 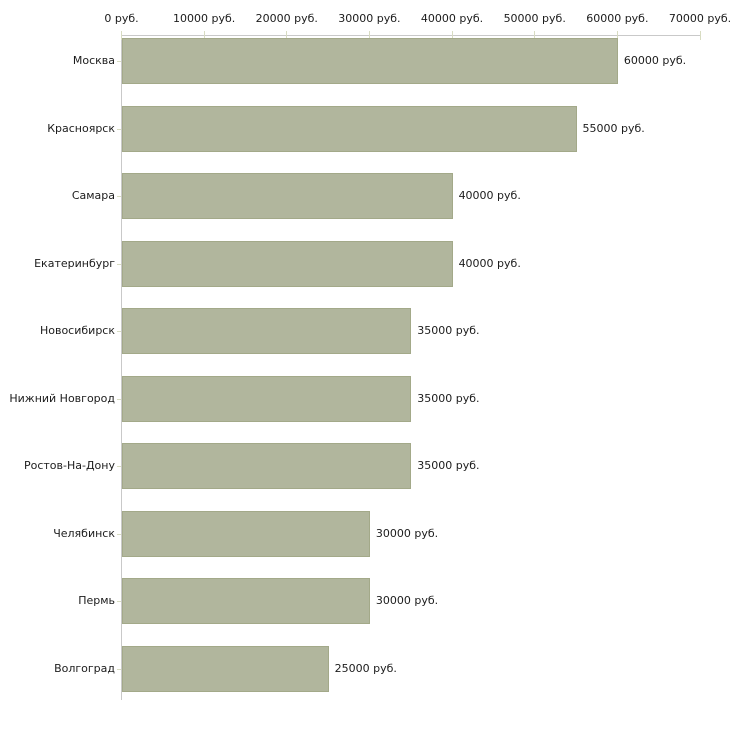 What do you see at coordinates (69, 465) in the screenshot?
I see `category-label: Ростов-На-Дону` at bounding box center [69, 465].